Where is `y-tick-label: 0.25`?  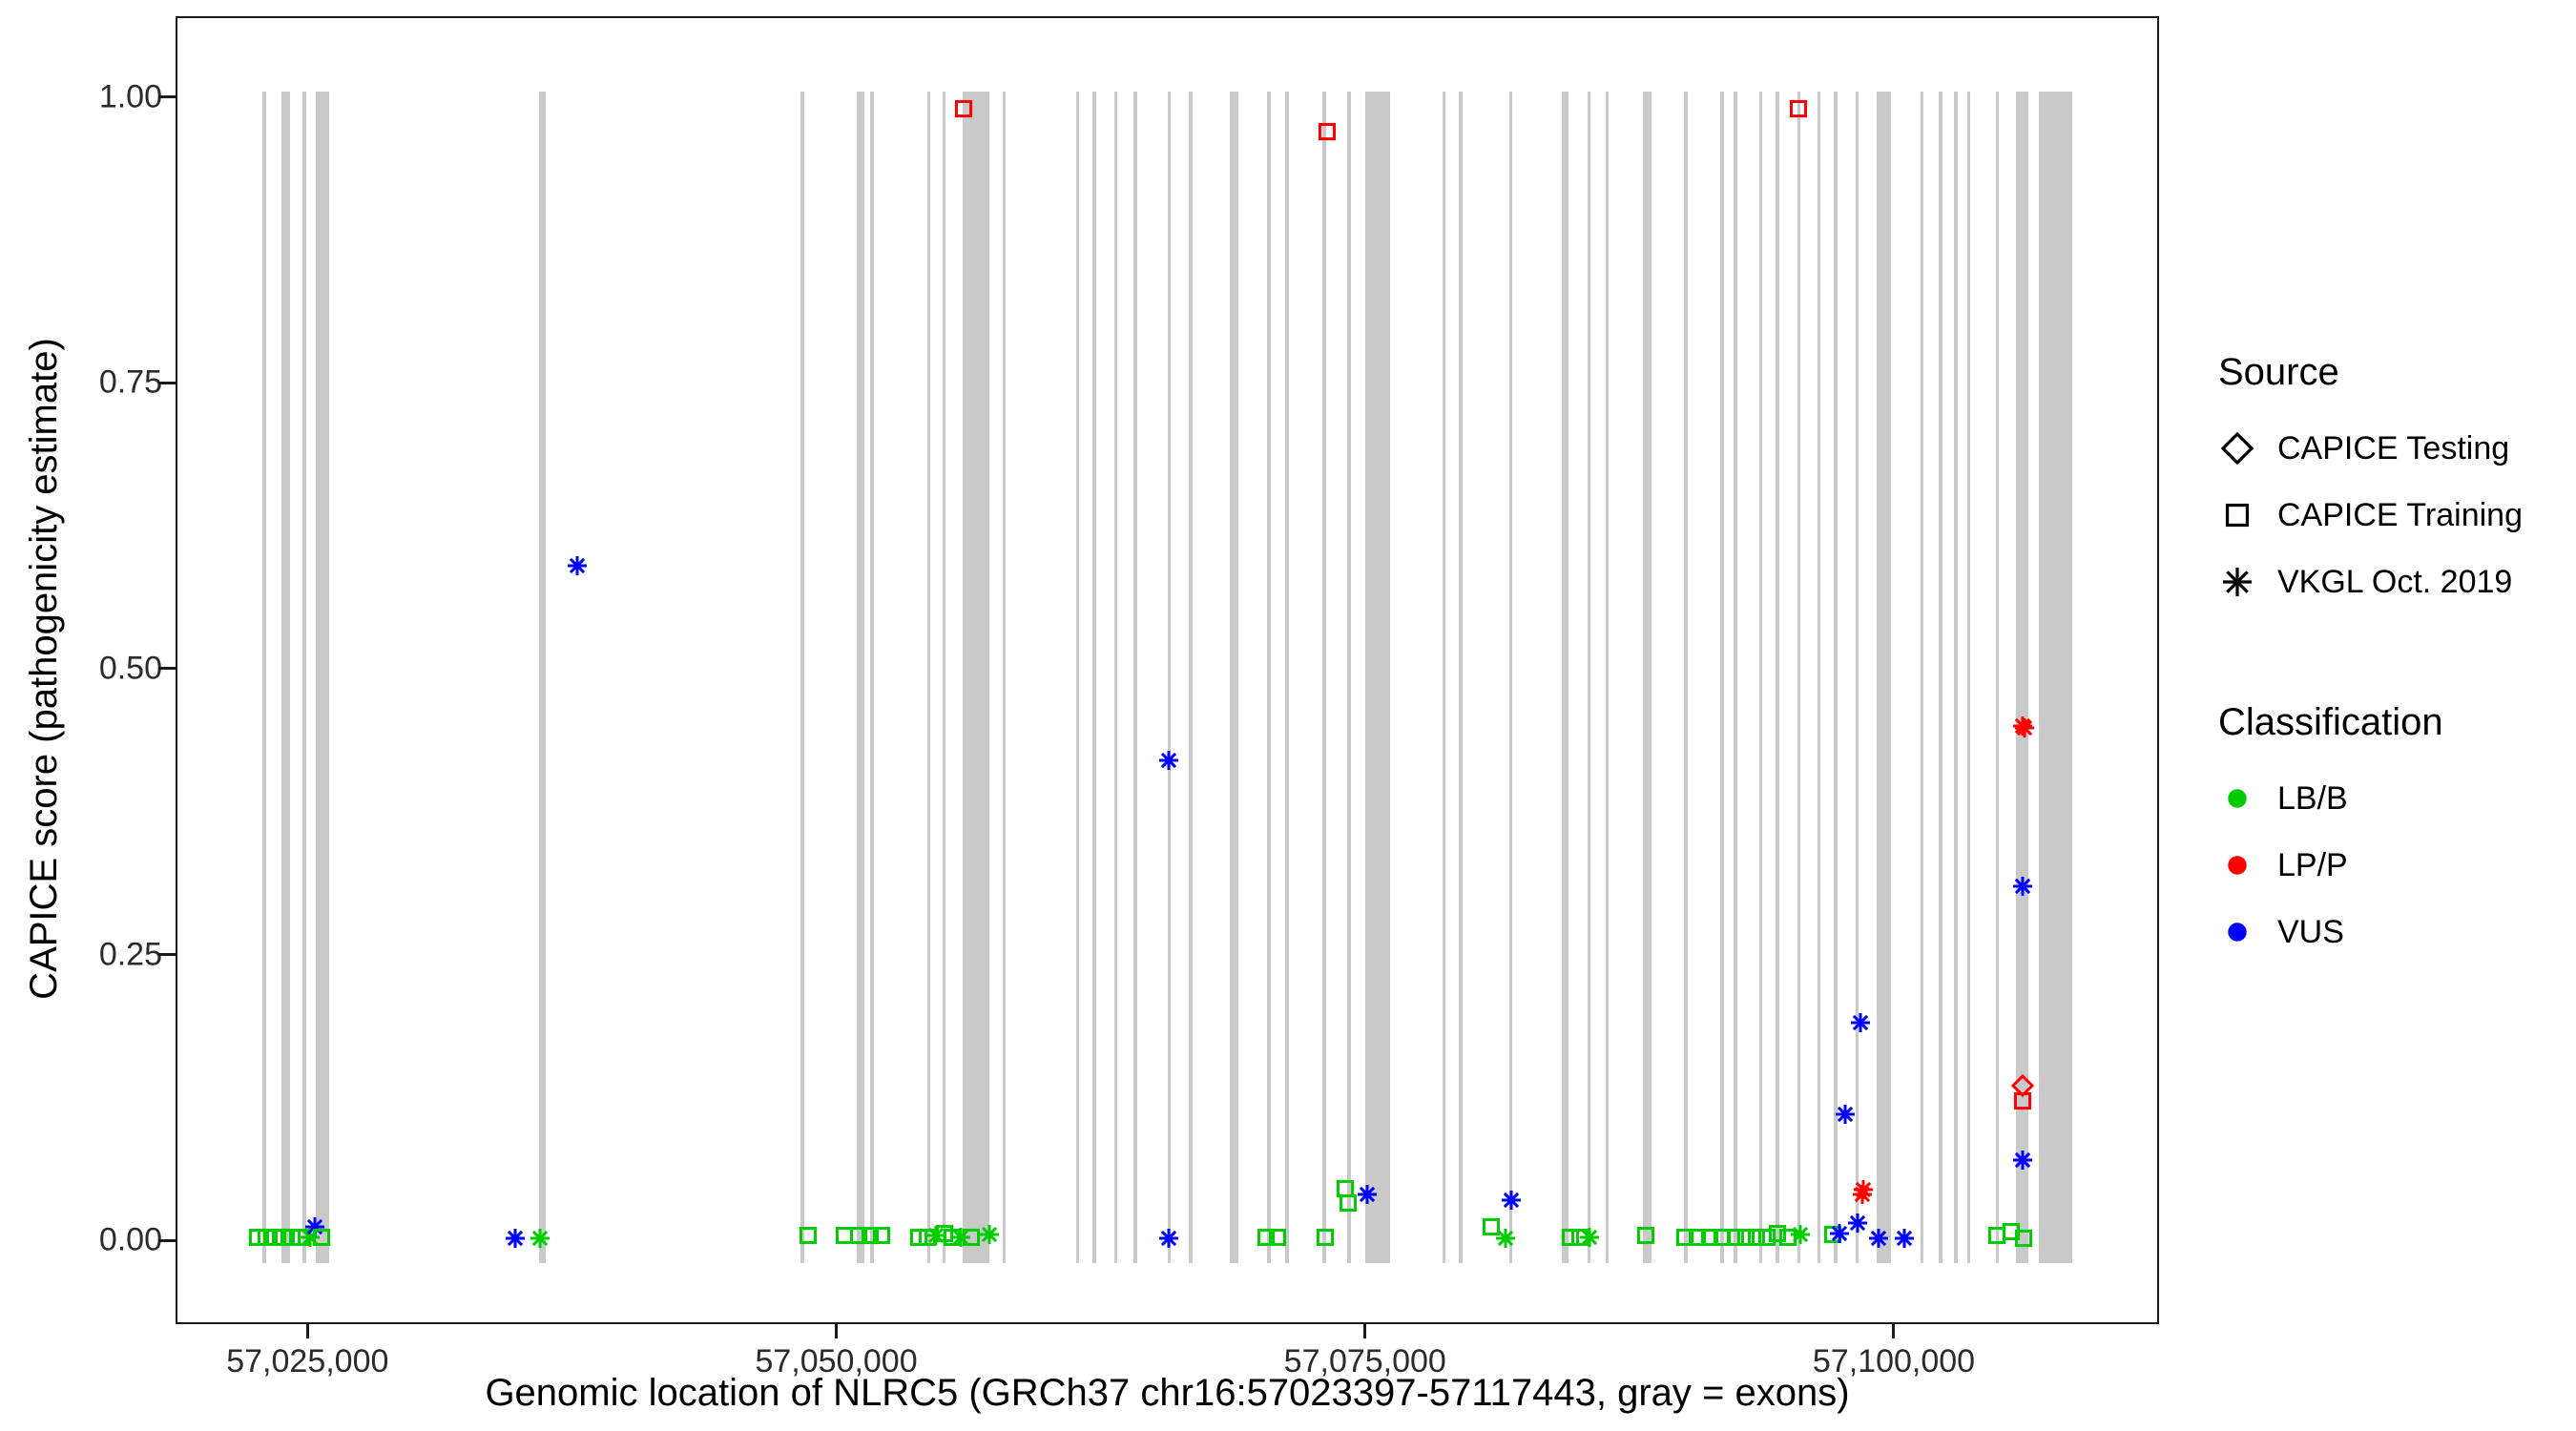
y-tick-label: 0.25 is located at coordinates (130, 954).